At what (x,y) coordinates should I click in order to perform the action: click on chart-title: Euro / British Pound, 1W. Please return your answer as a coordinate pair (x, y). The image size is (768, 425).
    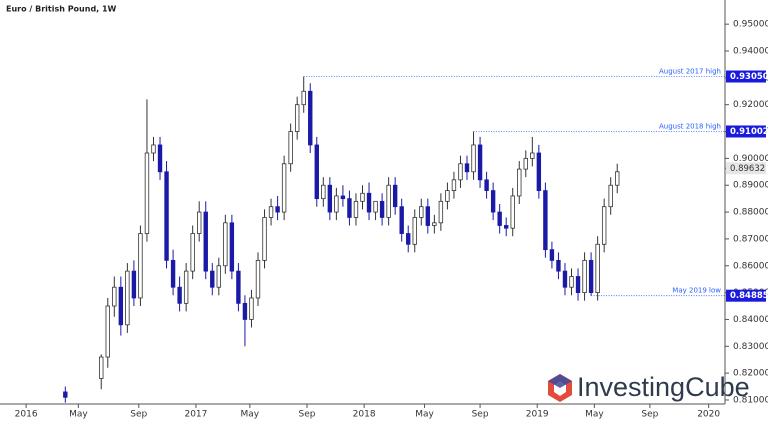
    Looking at the image, I should click on (61, 9).